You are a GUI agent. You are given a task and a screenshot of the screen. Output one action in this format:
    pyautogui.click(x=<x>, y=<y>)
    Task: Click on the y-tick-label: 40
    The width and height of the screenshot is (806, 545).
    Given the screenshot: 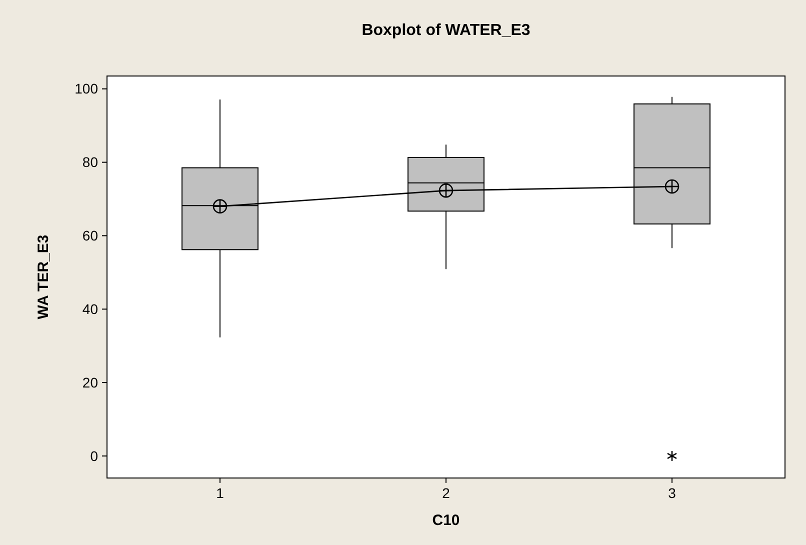 What is the action you would take?
    pyautogui.click(x=90, y=309)
    